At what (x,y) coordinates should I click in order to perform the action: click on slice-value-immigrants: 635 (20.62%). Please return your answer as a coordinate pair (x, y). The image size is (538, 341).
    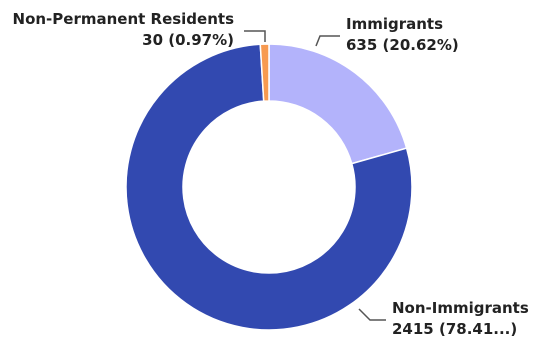
    Looking at the image, I should click on (402, 45).